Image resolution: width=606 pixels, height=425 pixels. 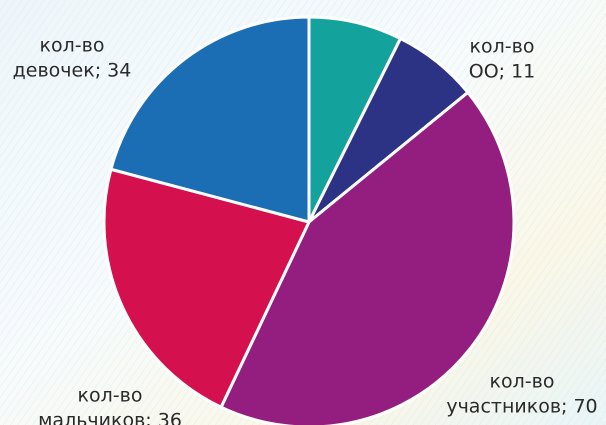 What do you see at coordinates (521, 407) in the screenshot?
I see `slice-label: участников; 70` at bounding box center [521, 407].